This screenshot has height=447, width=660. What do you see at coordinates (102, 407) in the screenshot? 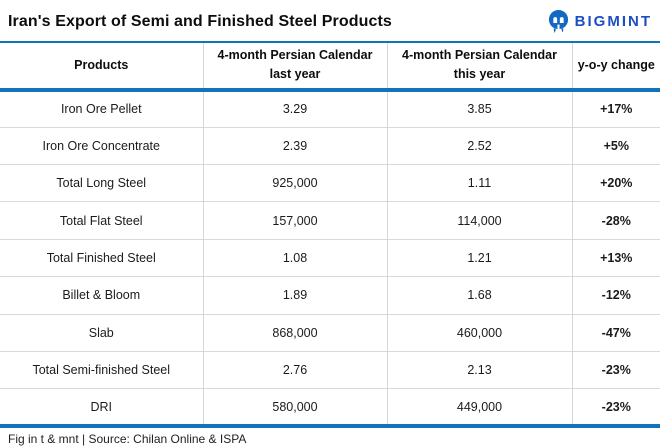
I see `product-cell: DRI` at bounding box center [102, 407].